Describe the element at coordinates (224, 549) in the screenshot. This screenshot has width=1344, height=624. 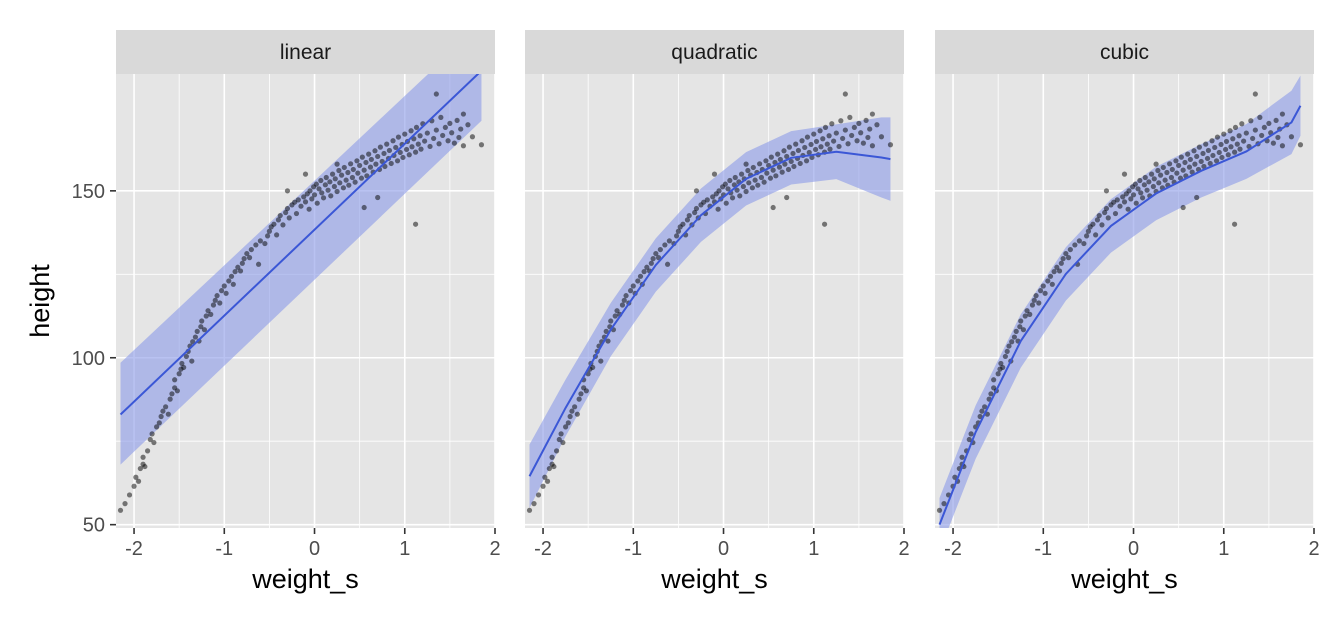
I see `x-tick-label: -1` at that location.